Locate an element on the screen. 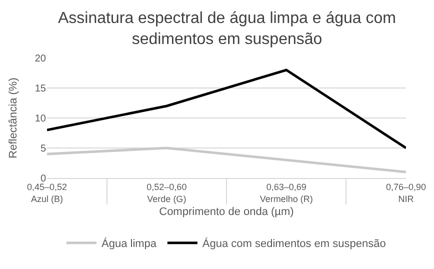 The image size is (434, 269). legend-label: Água limpa is located at coordinates (130, 243).